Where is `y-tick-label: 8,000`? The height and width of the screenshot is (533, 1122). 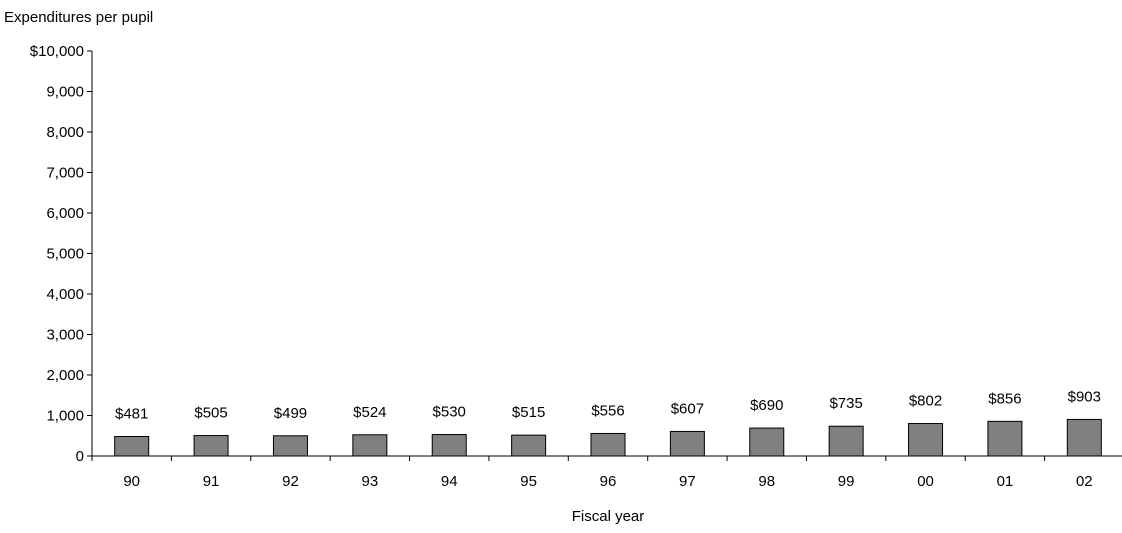
y-tick-label: 8,000 is located at coordinates (65, 132).